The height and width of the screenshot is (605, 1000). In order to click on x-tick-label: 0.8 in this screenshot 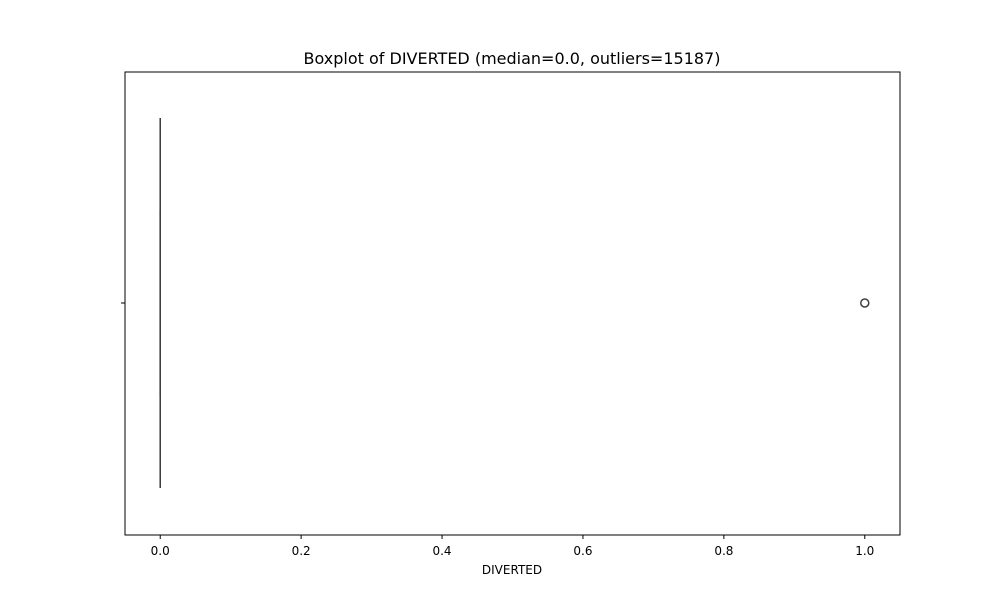, I will do `click(723, 551)`.